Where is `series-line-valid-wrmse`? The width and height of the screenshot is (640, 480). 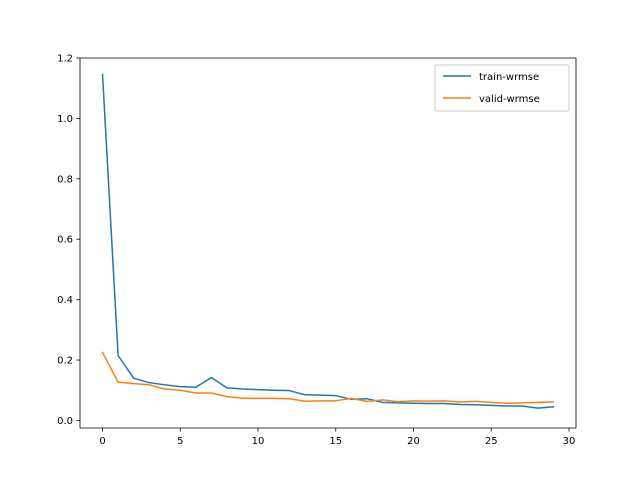 series-line-valid-wrmse is located at coordinates (328, 377).